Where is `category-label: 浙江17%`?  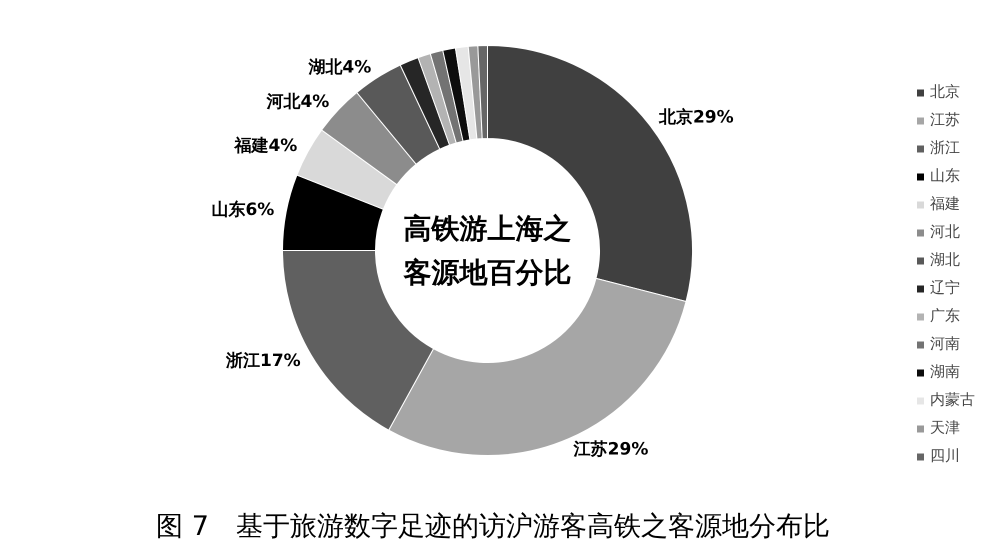 category-label: 浙江17% is located at coordinates (263, 360).